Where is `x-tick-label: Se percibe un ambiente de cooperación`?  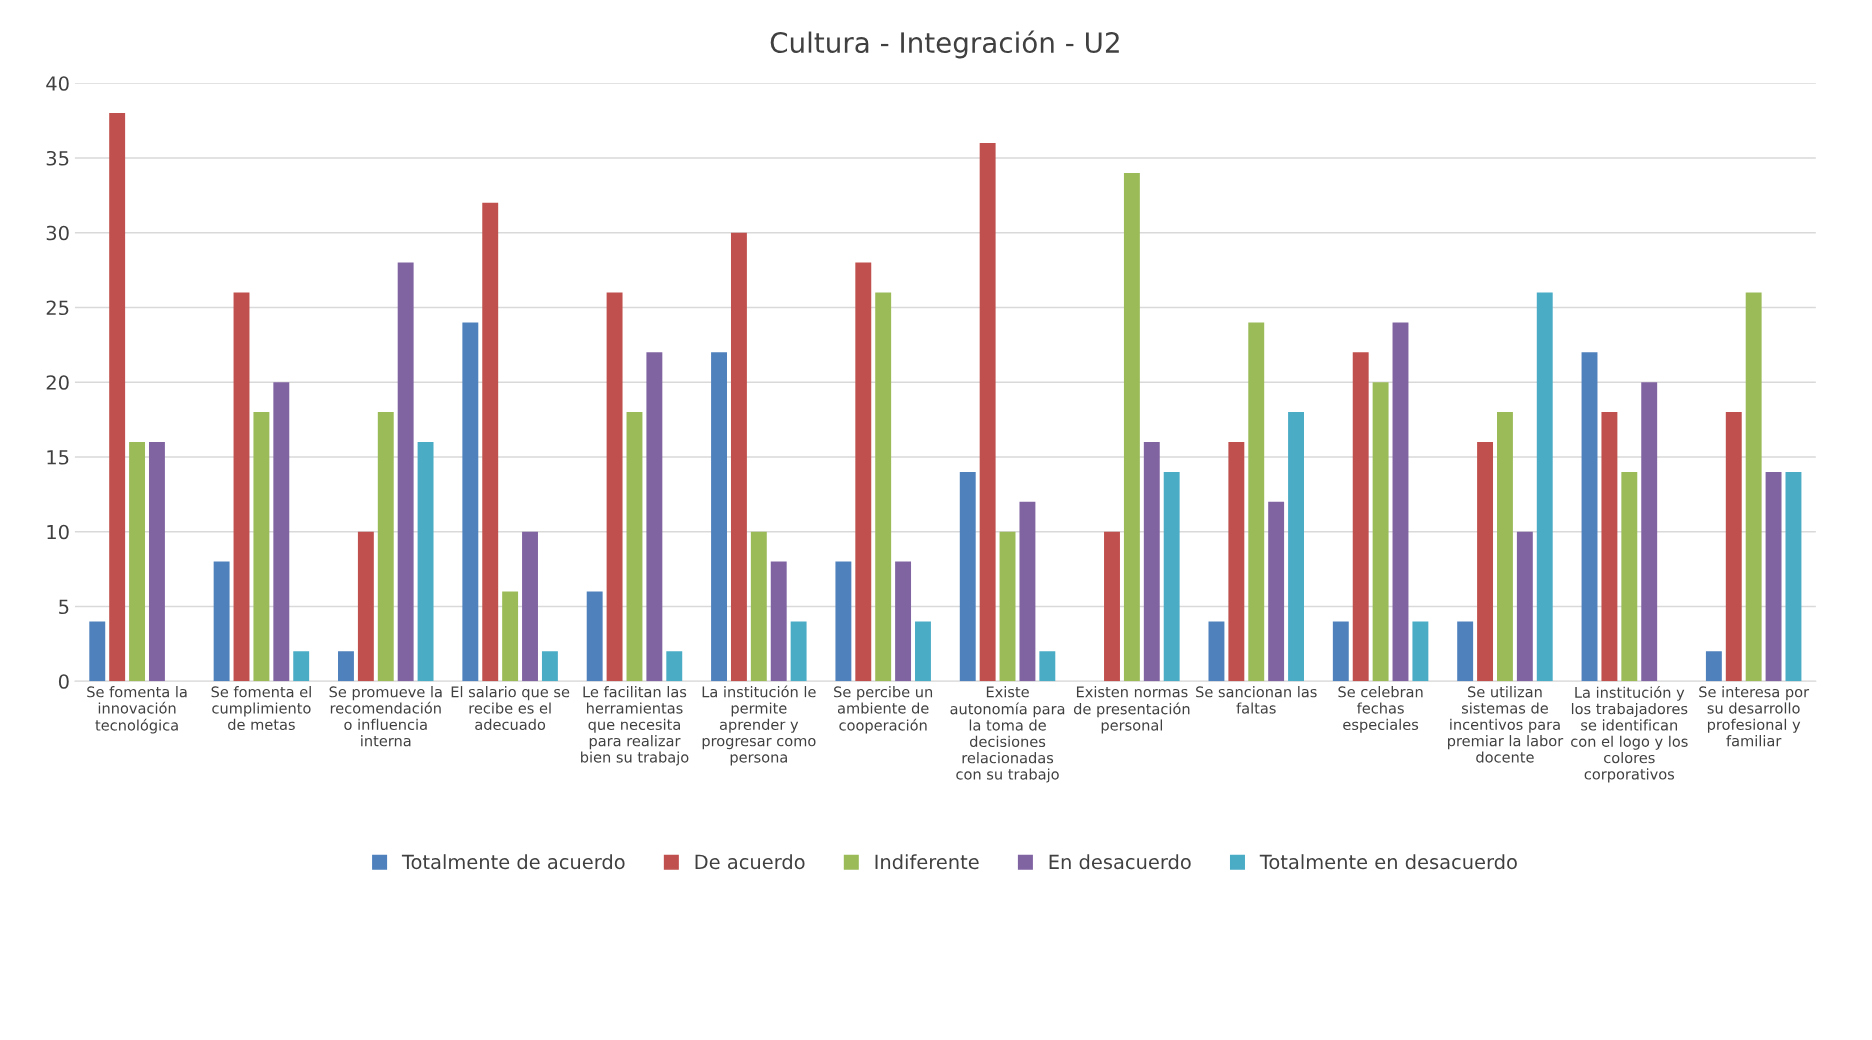 x-tick-label: Se percibe un ambiente de cooperación is located at coordinates (883, 710).